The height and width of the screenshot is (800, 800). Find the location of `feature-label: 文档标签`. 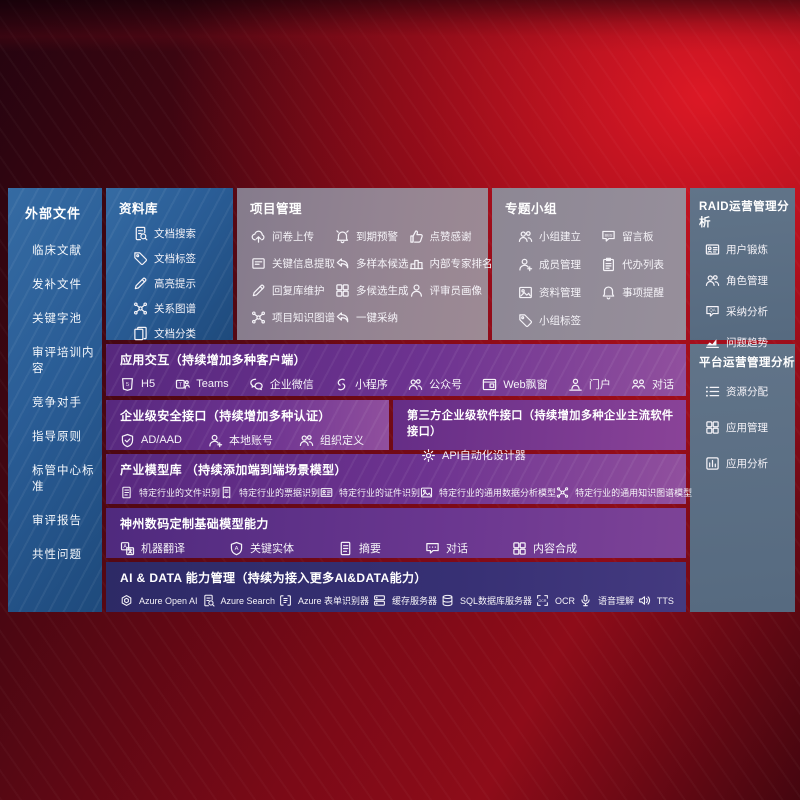

feature-label: 文档标签 is located at coordinates (175, 259).